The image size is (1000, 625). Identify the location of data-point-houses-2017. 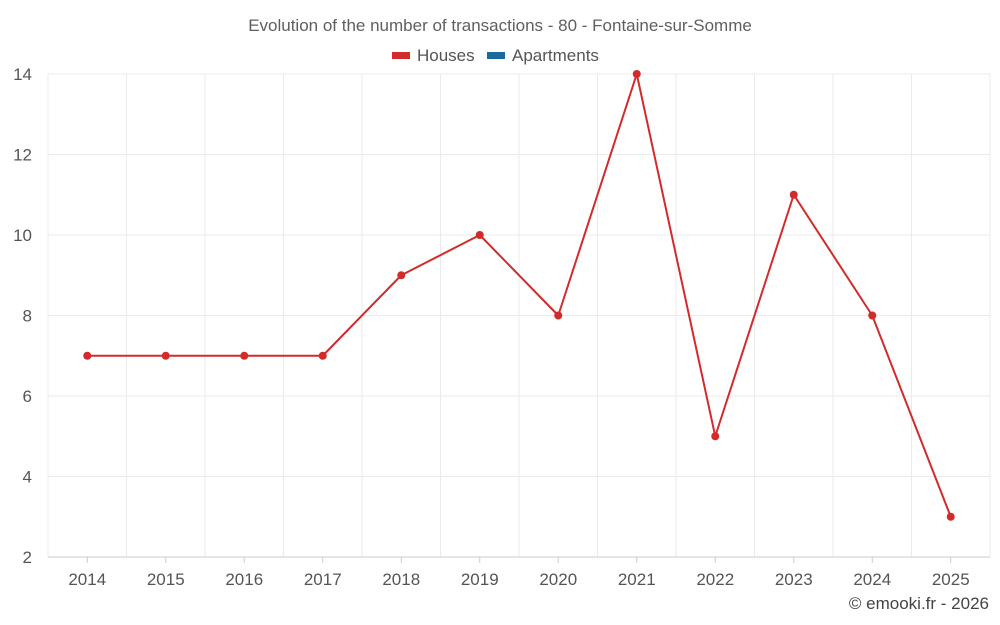
(322, 355).